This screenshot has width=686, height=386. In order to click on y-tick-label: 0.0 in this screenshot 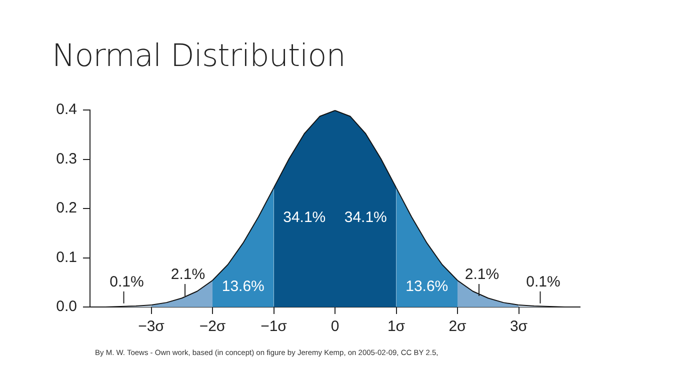, I will do `click(66, 307)`.